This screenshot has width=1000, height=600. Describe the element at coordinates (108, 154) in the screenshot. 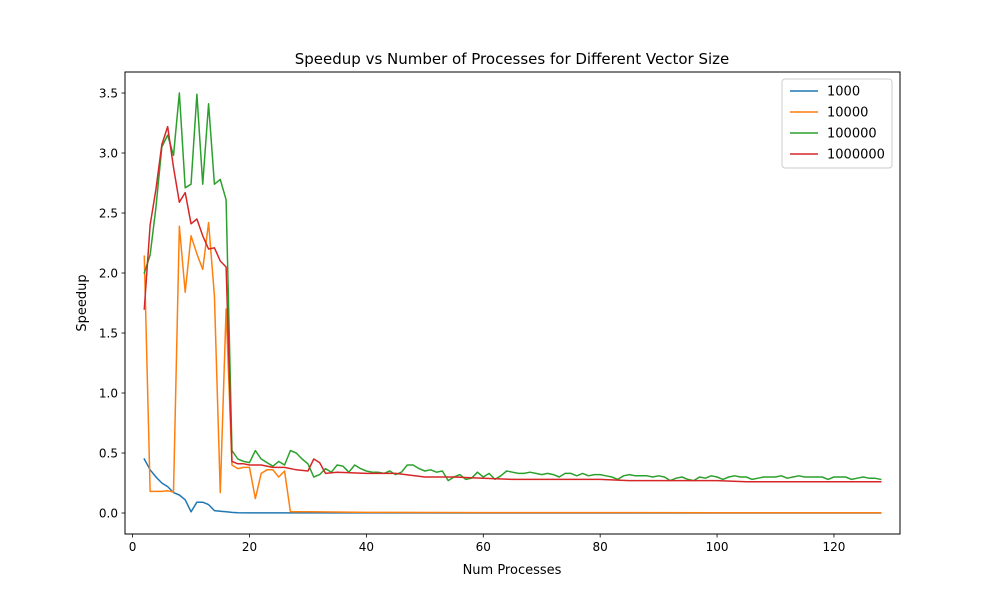

I see `y-tick-label: 3.0` at that location.